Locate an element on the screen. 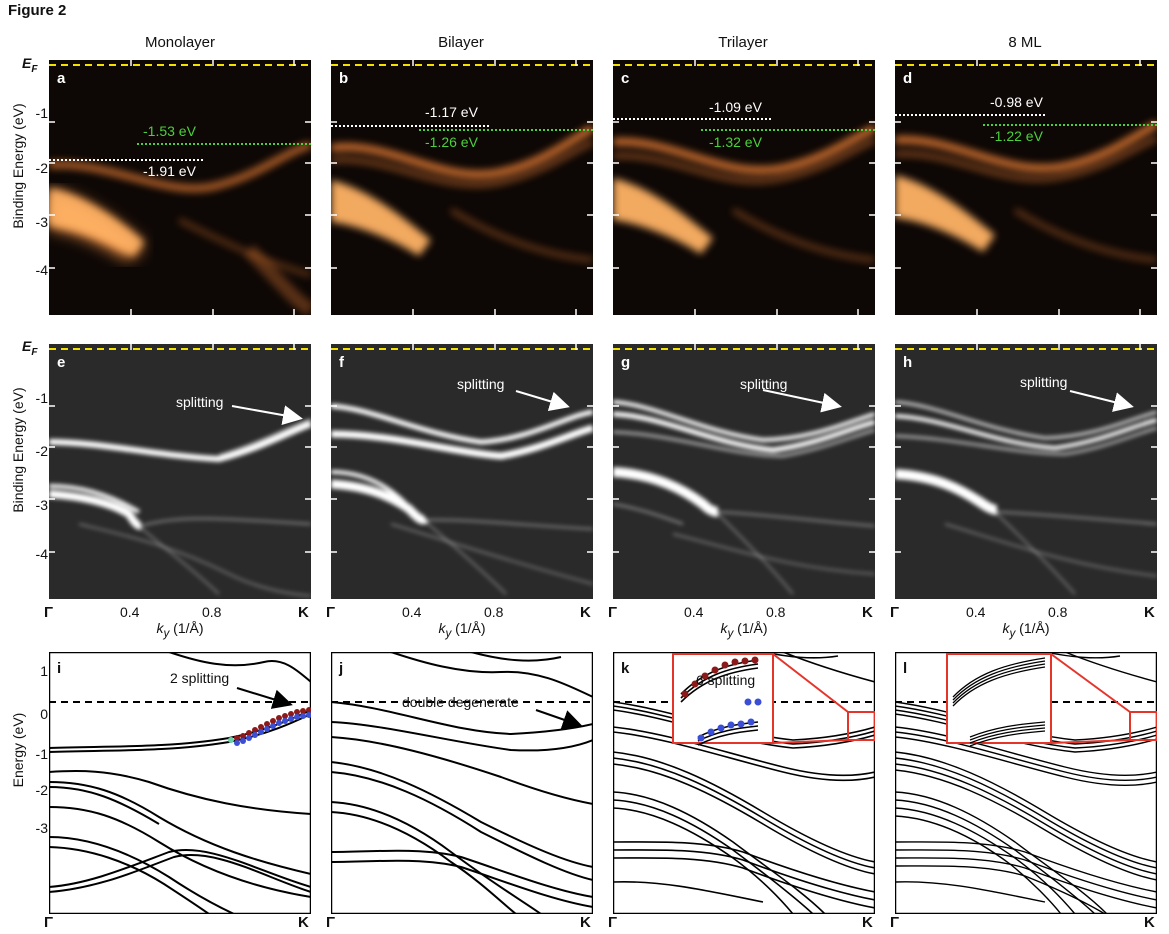 The width and height of the screenshot is (1169, 934). column-title-bilayer: Bilayer is located at coordinates (461, 42).